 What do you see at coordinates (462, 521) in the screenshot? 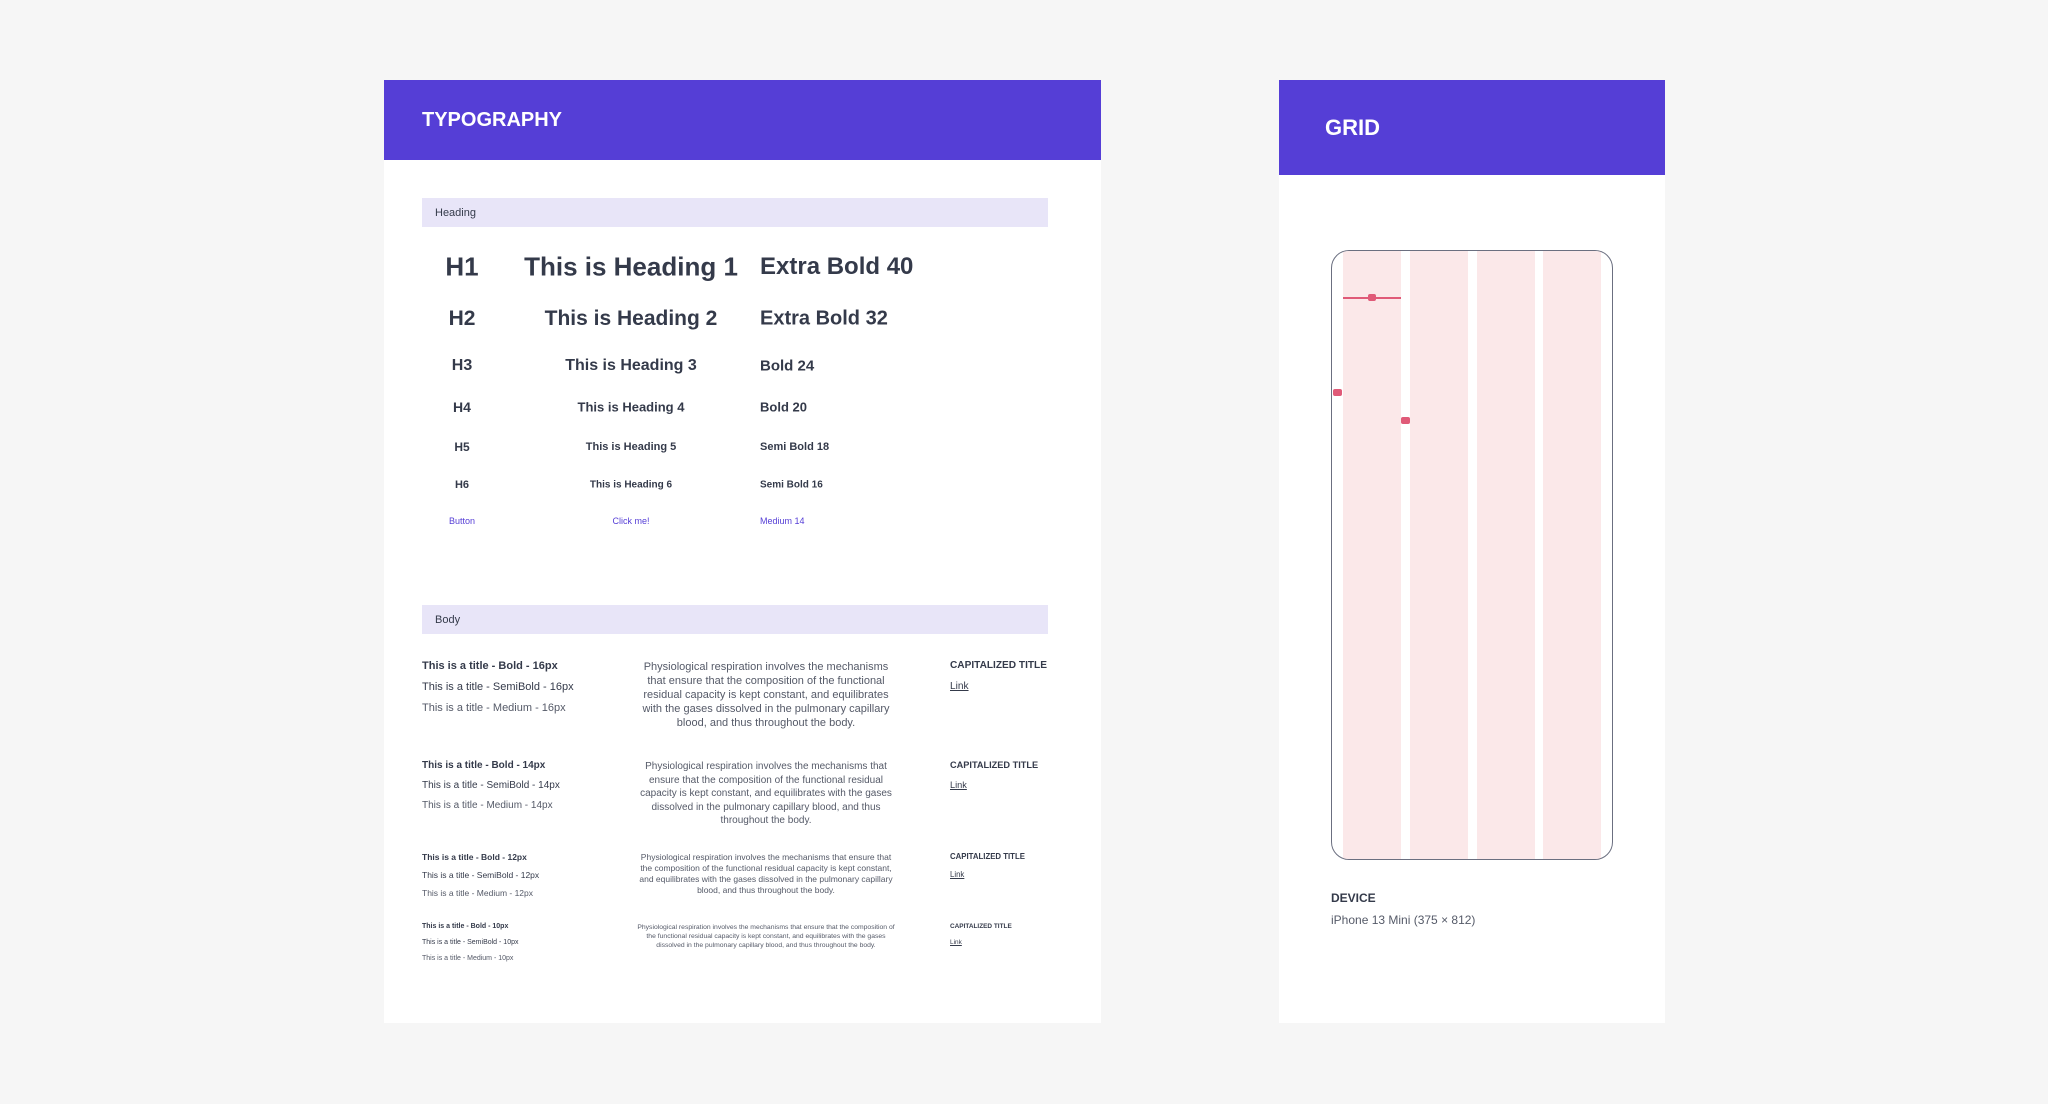
I see `heading-tag: Button` at bounding box center [462, 521].